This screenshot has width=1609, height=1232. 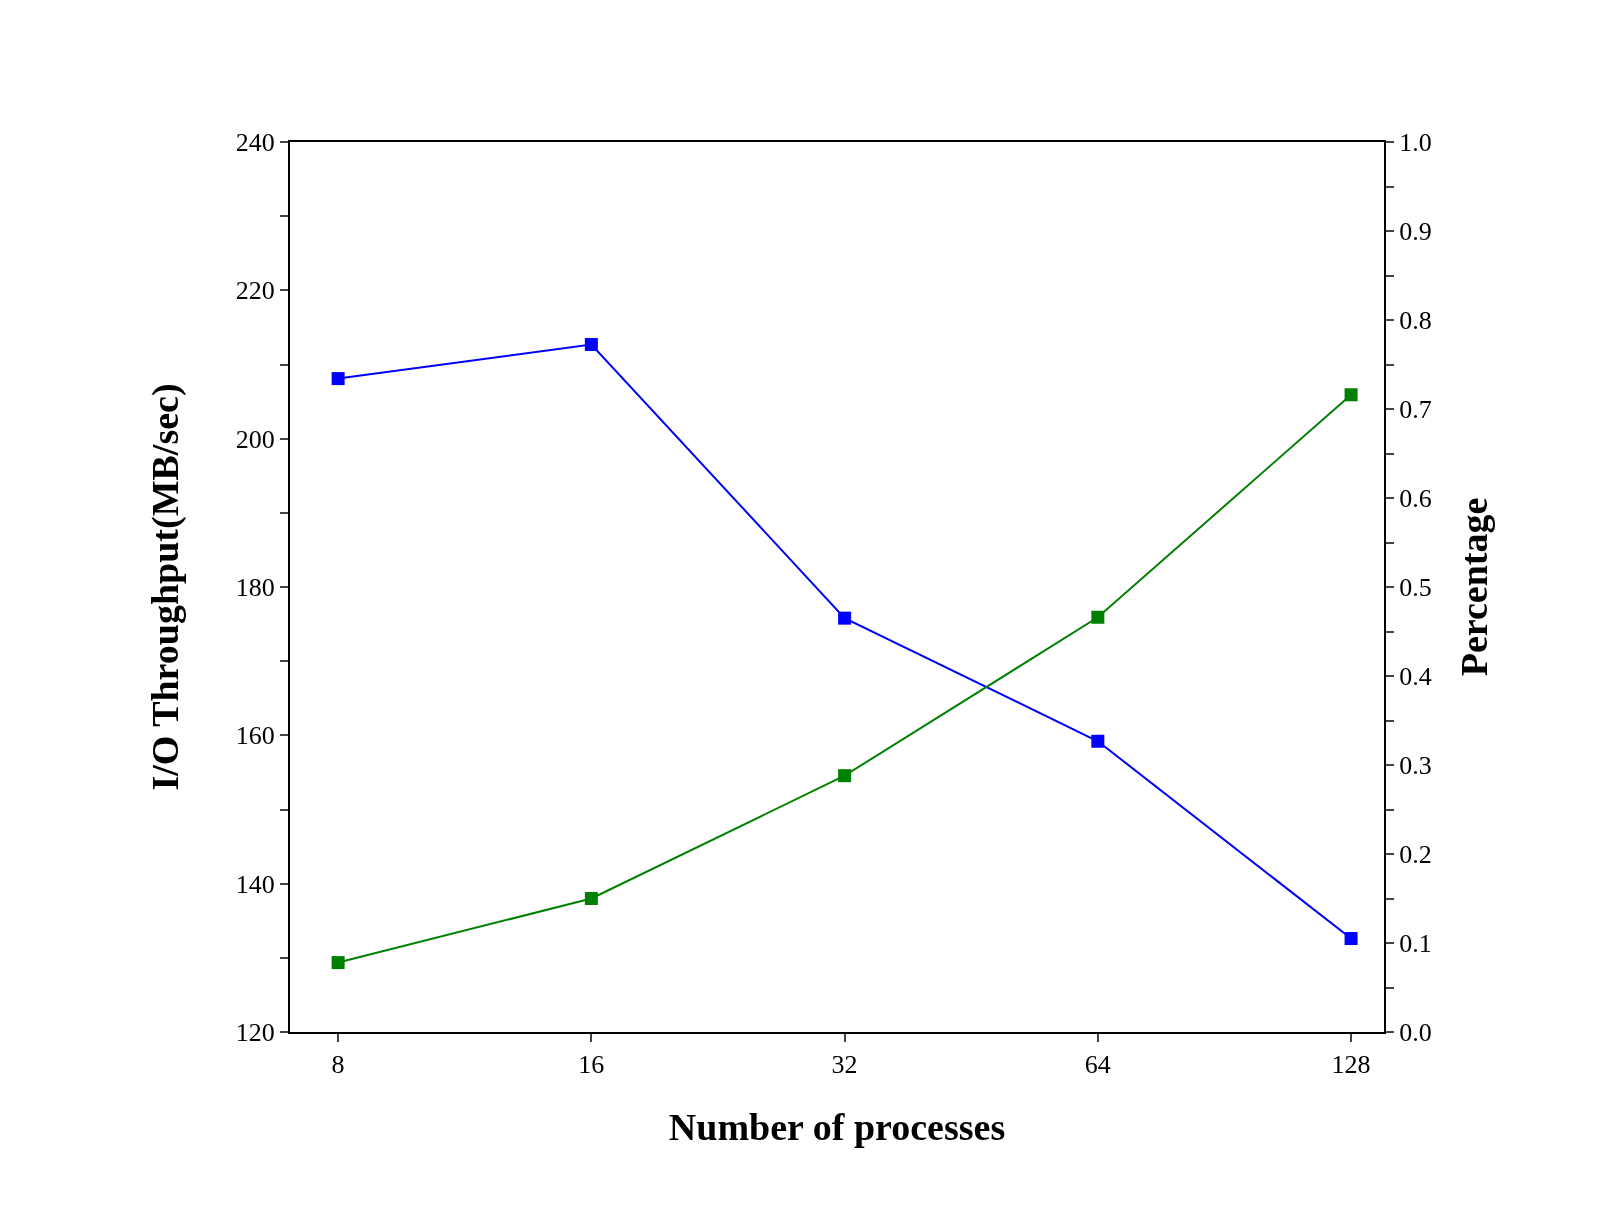 What do you see at coordinates (1415, 1033) in the screenshot?
I see `y2-tick-label: 0.0` at bounding box center [1415, 1033].